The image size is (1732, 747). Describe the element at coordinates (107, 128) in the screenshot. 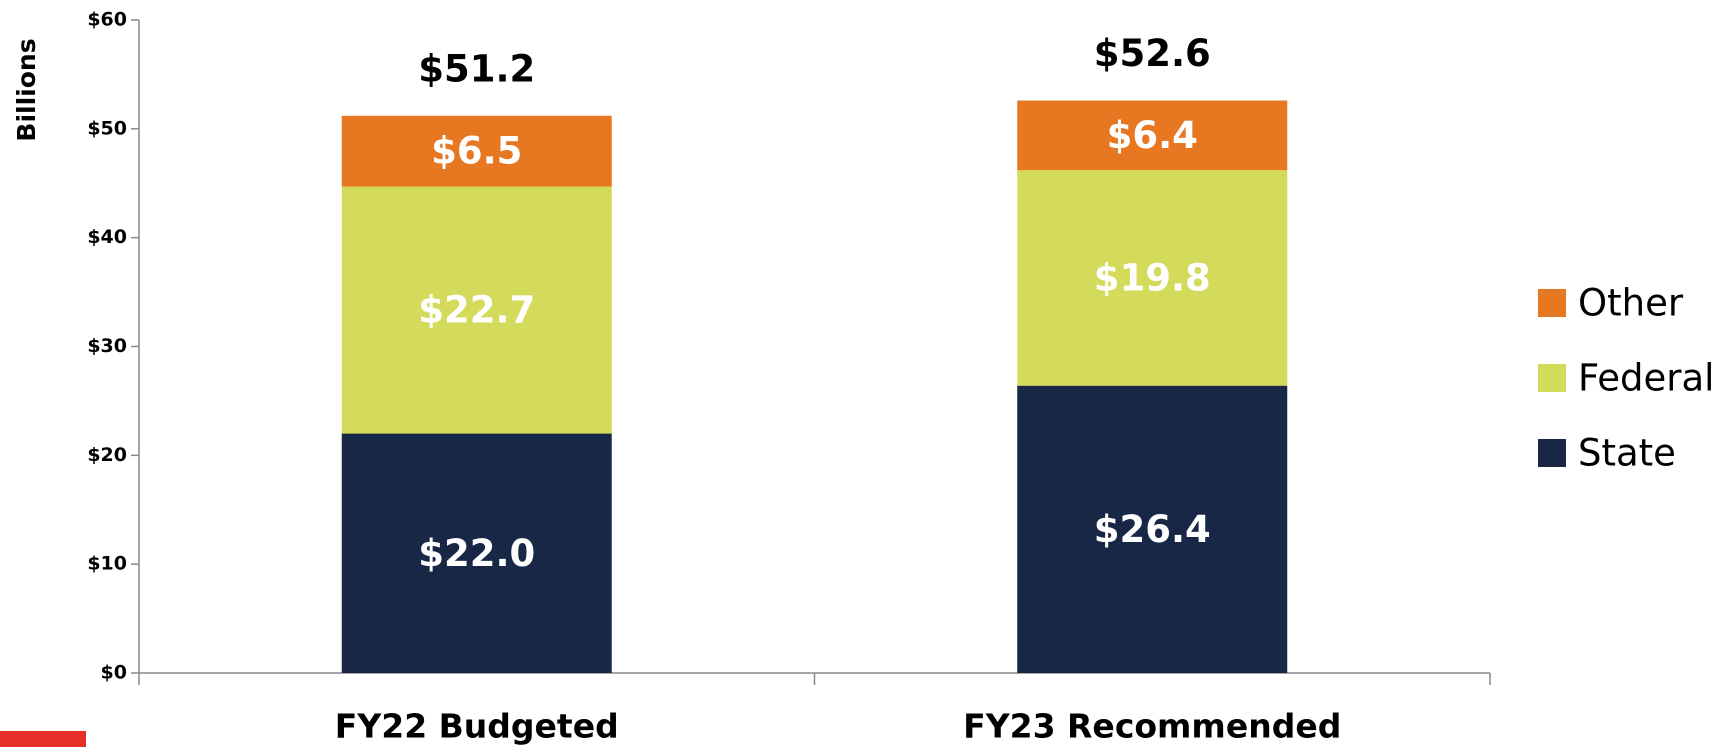

I see `y-tick-label: $50` at that location.